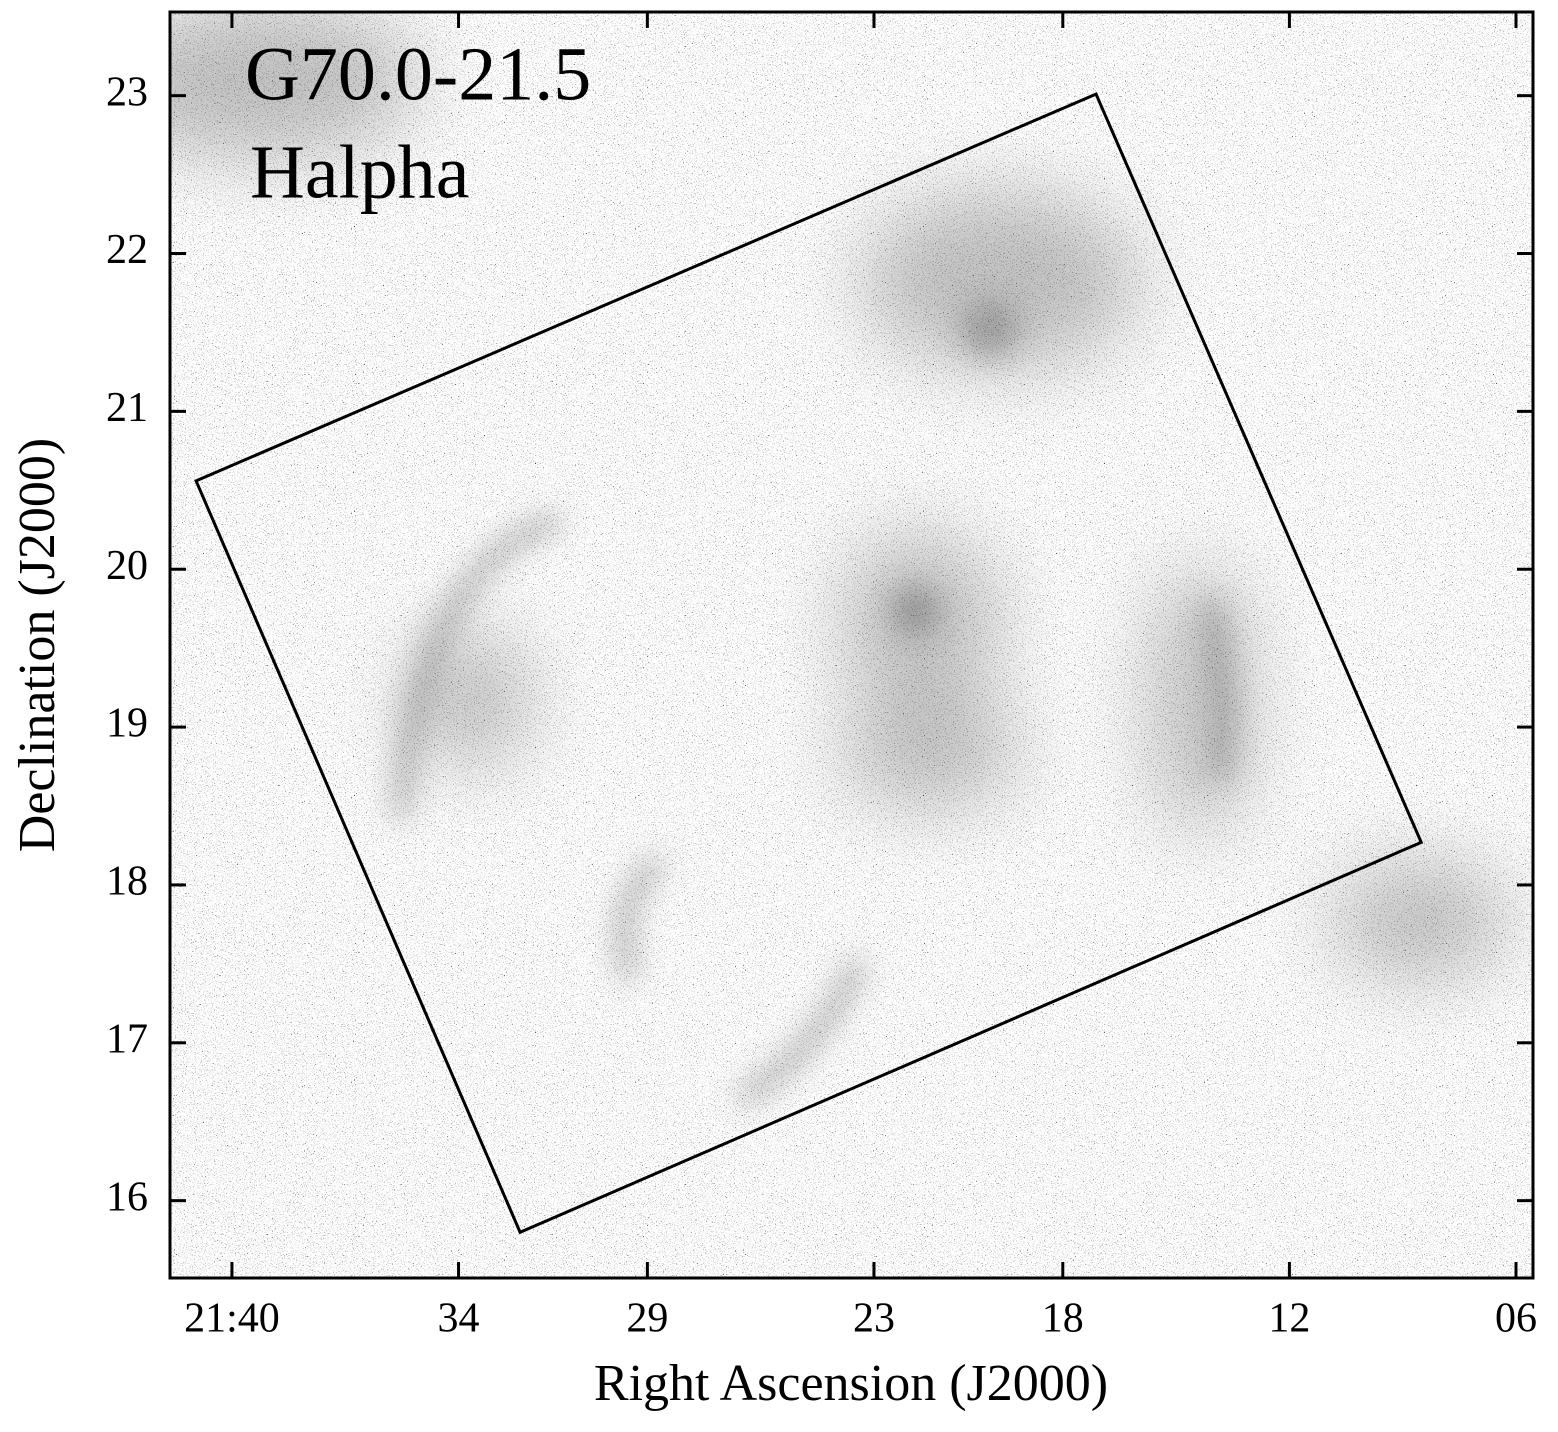 The height and width of the screenshot is (1432, 1558). What do you see at coordinates (459, 1319) in the screenshot?
I see `x-tick-label: 34` at bounding box center [459, 1319].